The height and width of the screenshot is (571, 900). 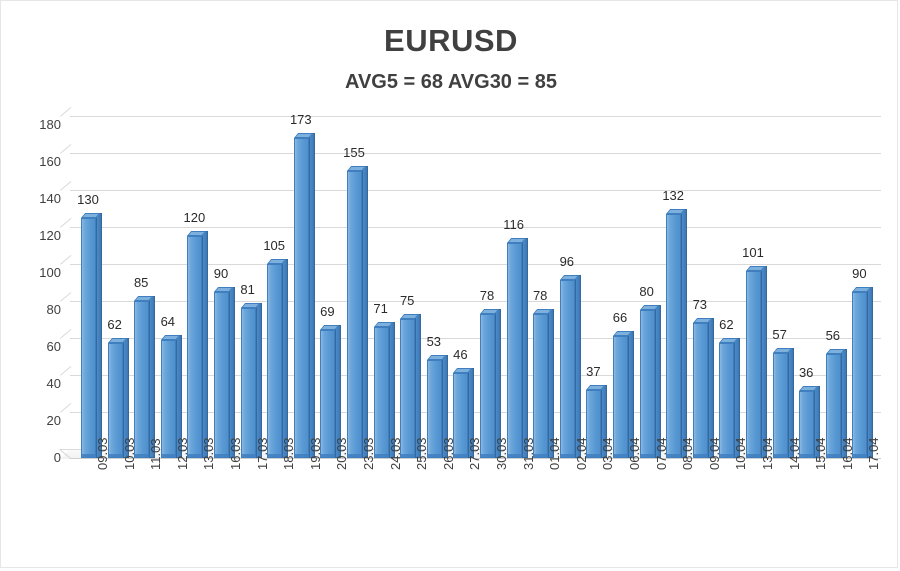 I want to click on x-axis-tick-label: 25.03, so click(x=422, y=453).